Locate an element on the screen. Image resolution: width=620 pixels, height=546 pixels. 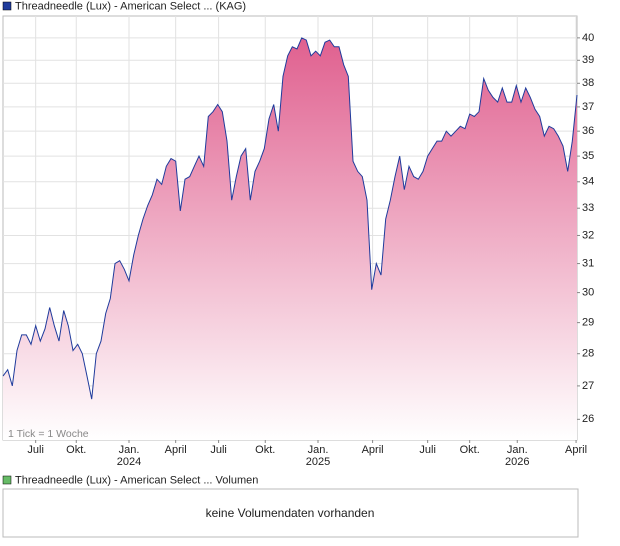
x-year-label: 2026 is located at coordinates (517, 462).